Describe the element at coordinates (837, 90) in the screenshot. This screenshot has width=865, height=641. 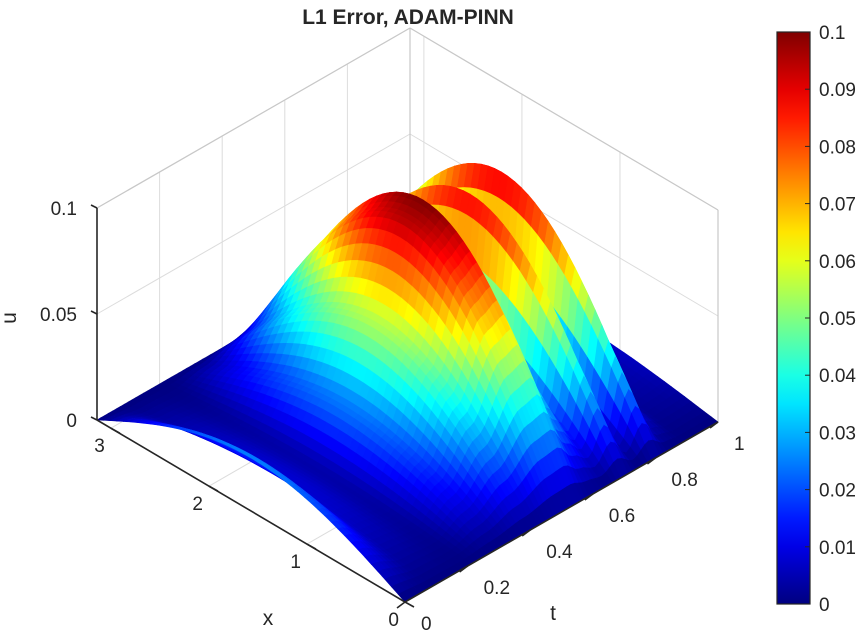
I see `colorbar-tick-label: 0.09` at that location.